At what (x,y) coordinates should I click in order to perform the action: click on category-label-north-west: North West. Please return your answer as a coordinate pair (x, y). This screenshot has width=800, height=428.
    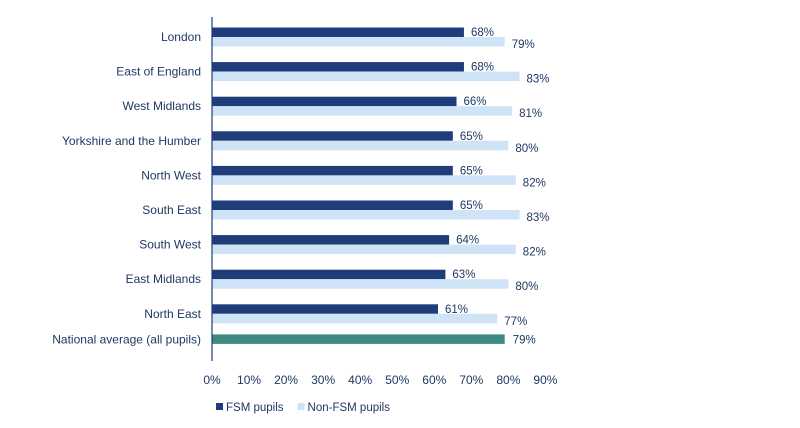
    Looking at the image, I should click on (171, 175).